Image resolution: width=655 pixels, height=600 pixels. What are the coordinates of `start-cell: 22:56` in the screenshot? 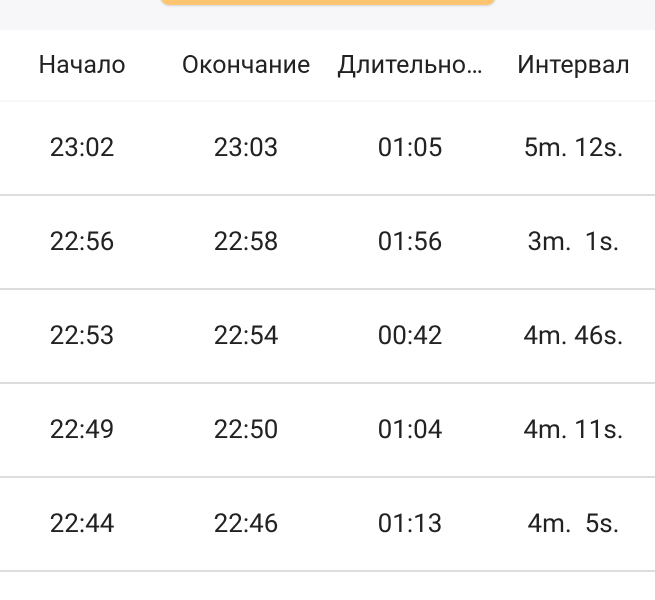 It's located at (82, 242).